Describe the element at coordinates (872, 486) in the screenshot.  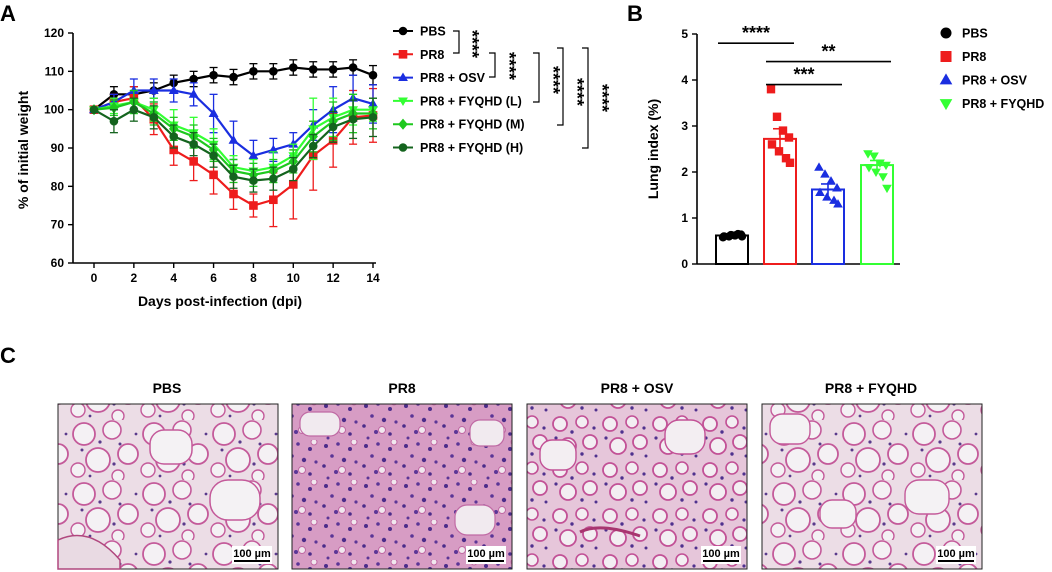
I see `micrograph-pr8-fyqhd` at that location.